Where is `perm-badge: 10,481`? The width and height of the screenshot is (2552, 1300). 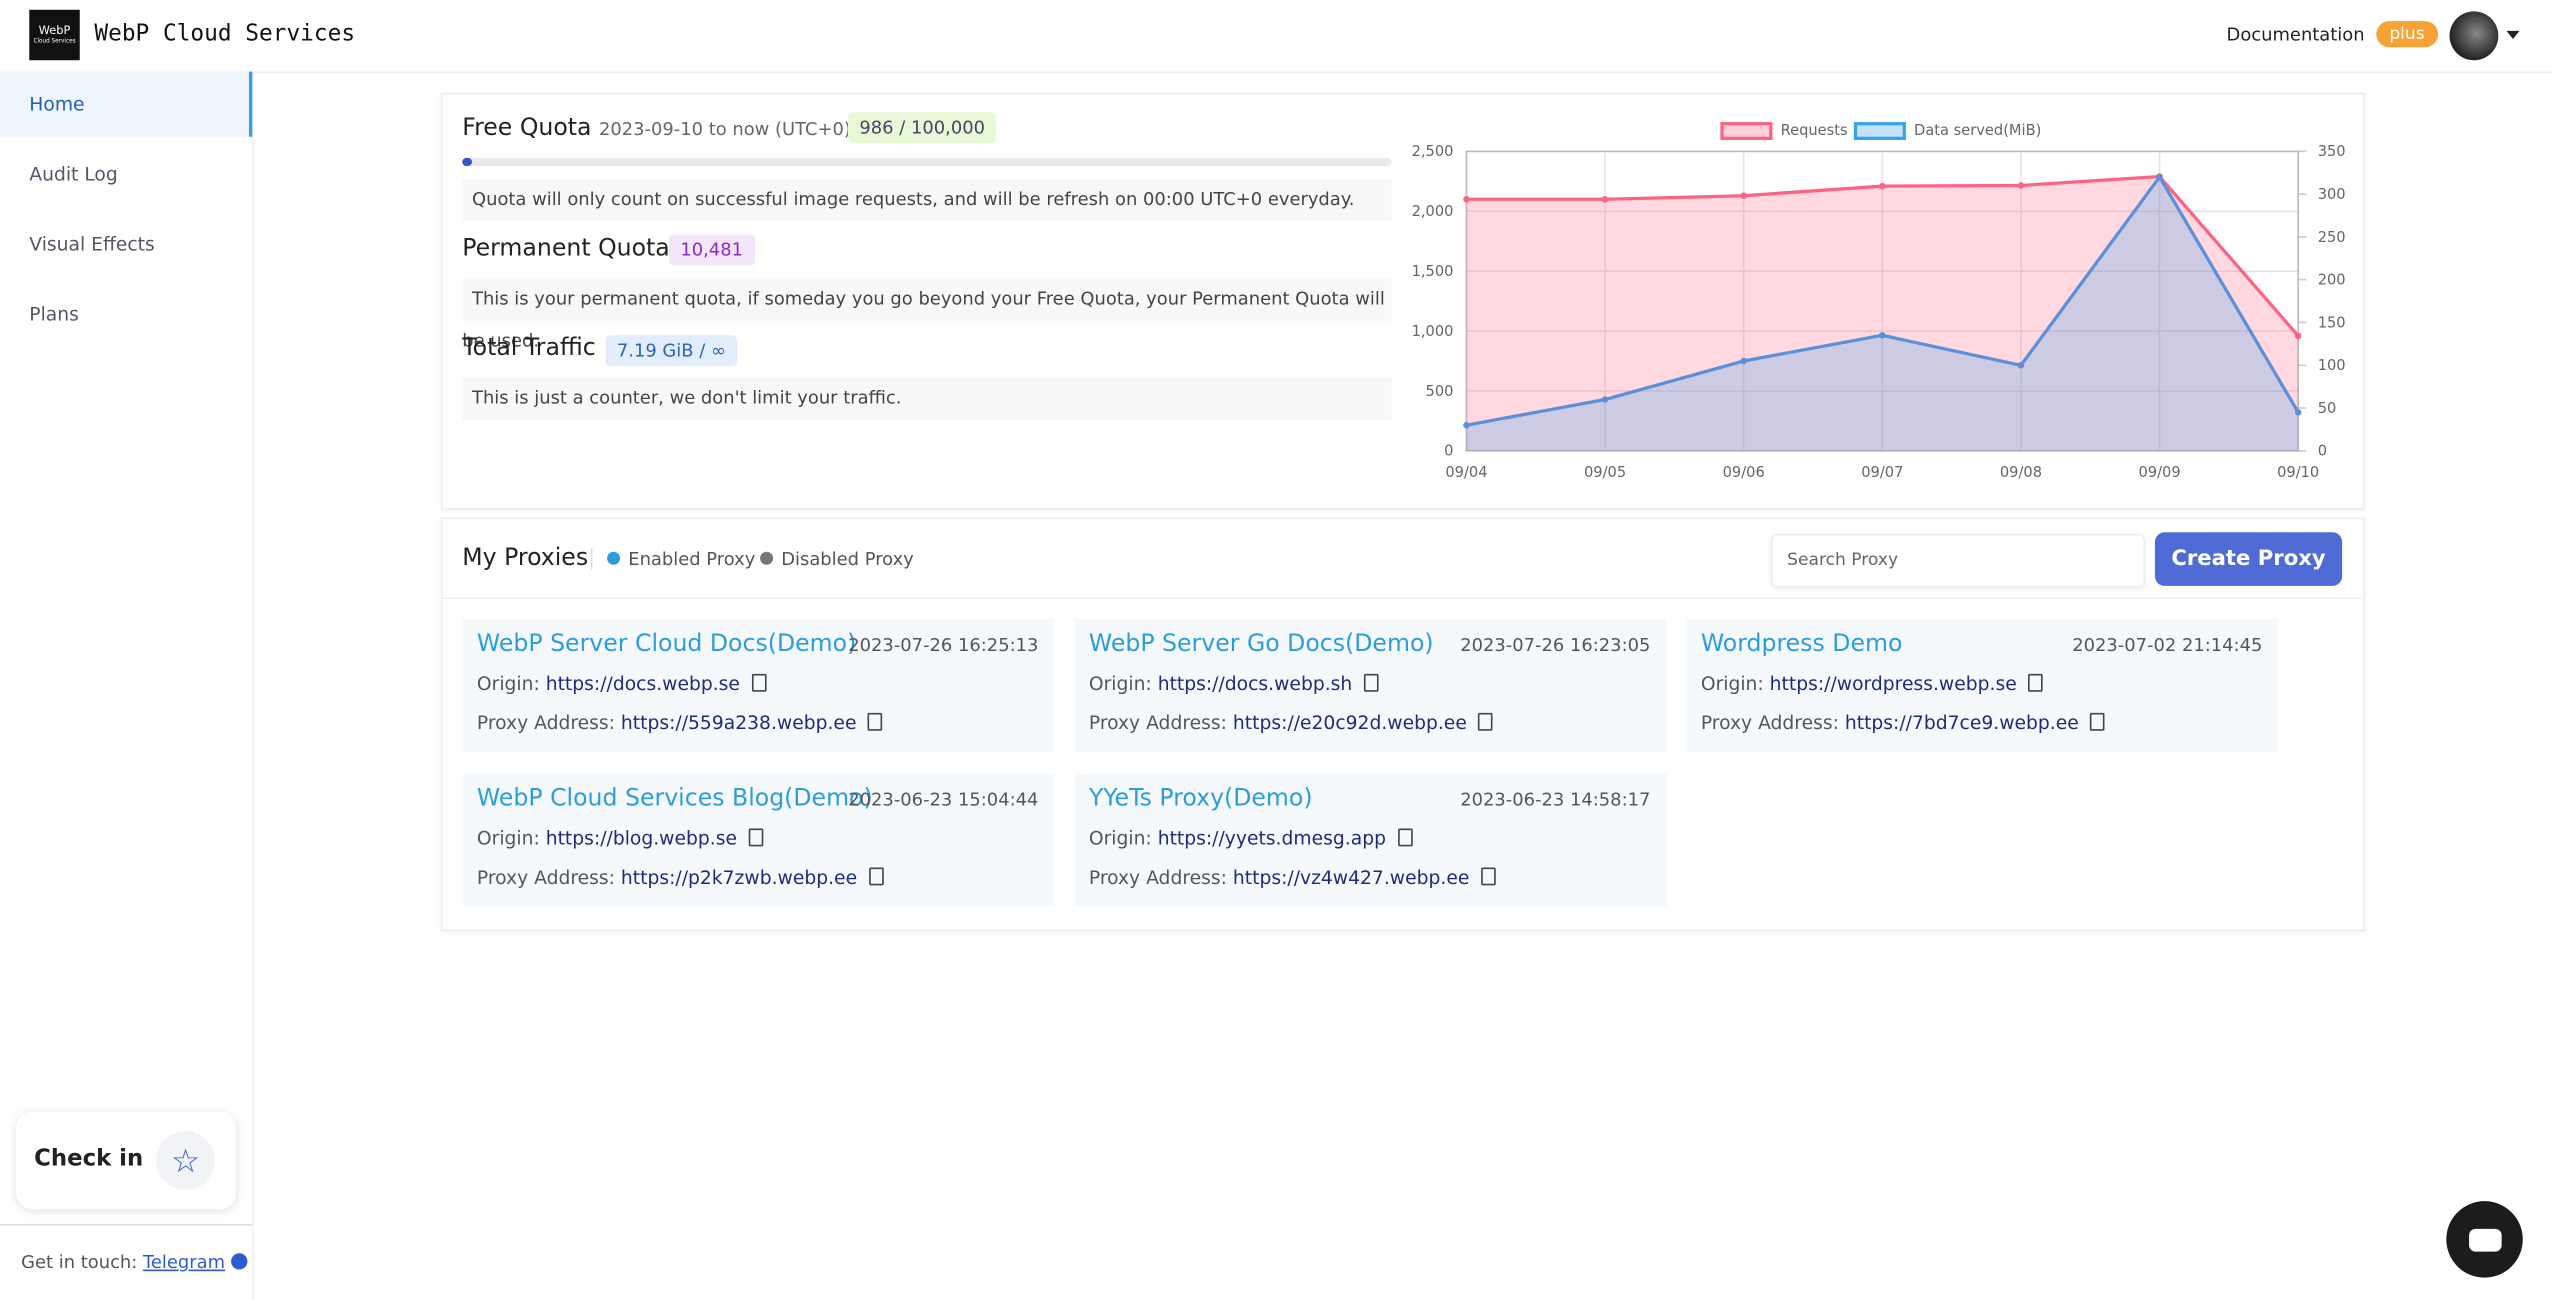
perm-badge: 10,481 is located at coordinates (711, 250).